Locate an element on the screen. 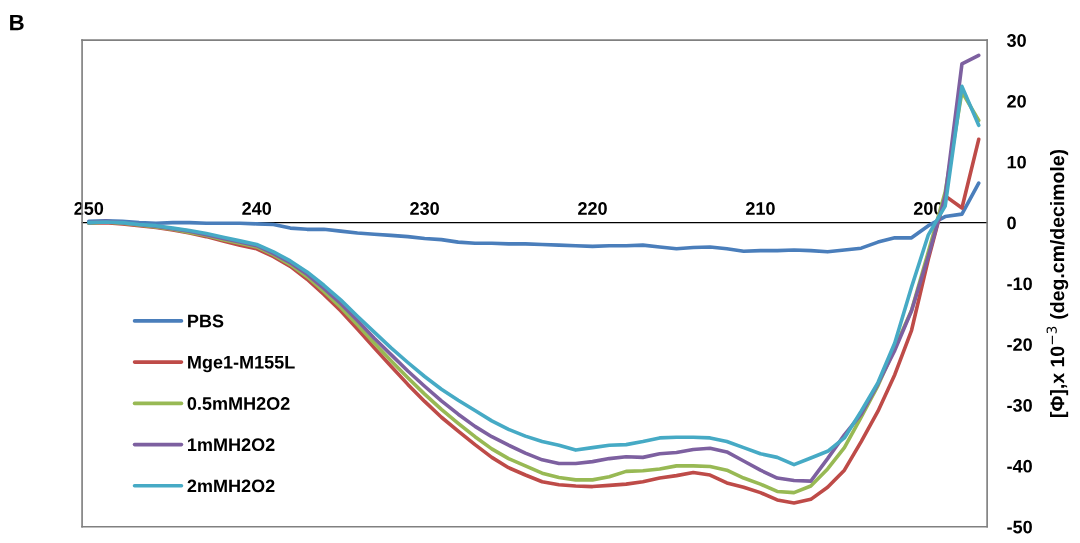 The image size is (1080, 543). y-tick-label: 20 is located at coordinates (1016, 101).